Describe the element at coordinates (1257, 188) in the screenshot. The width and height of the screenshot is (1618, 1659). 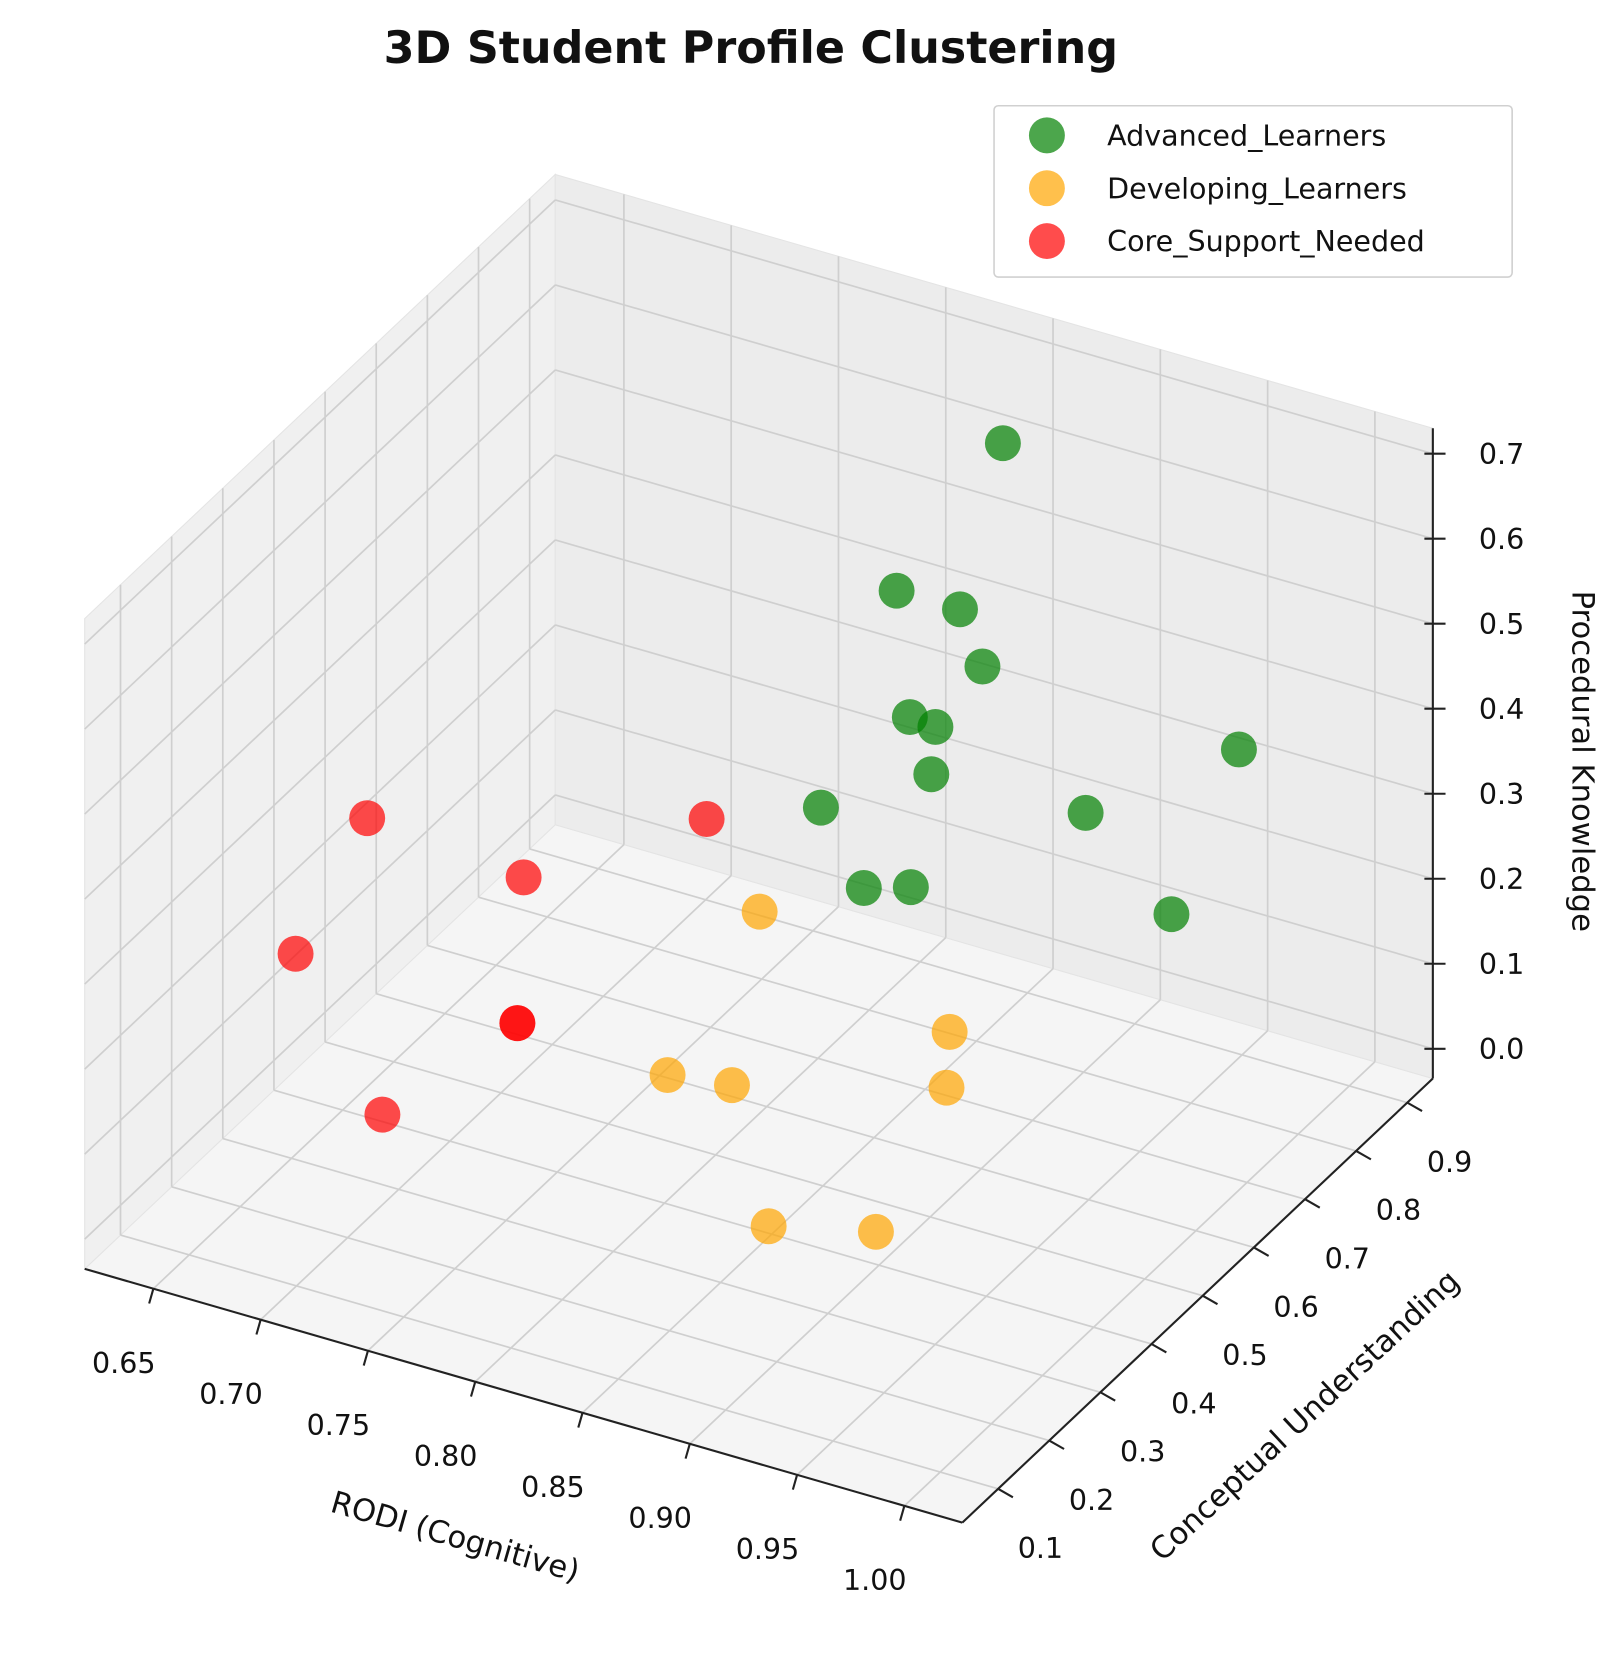
I see `legend-label: Developing_Learners` at that location.